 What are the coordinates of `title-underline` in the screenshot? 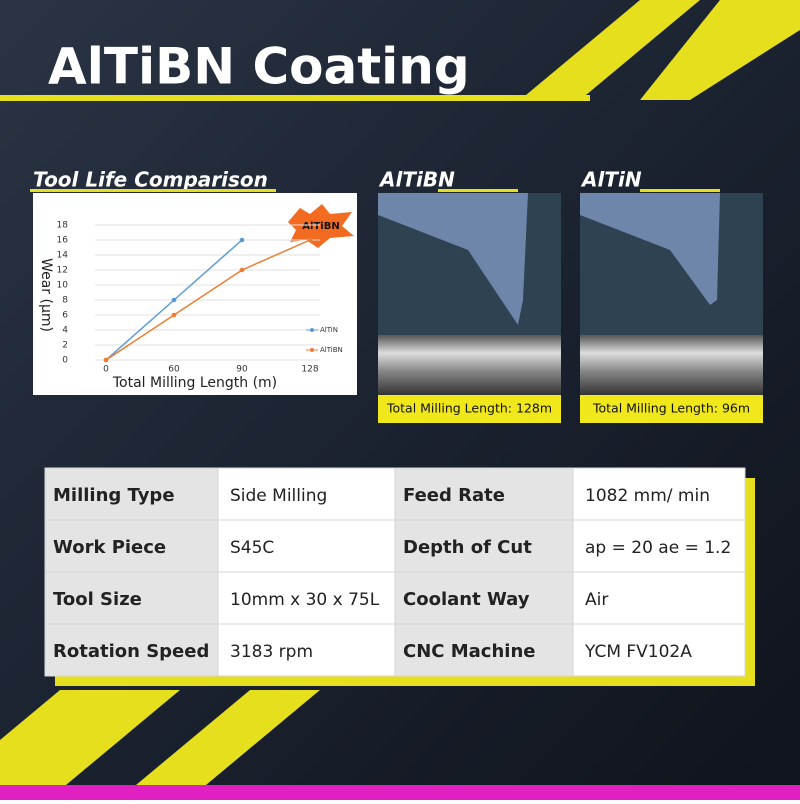 It's located at (295, 98).